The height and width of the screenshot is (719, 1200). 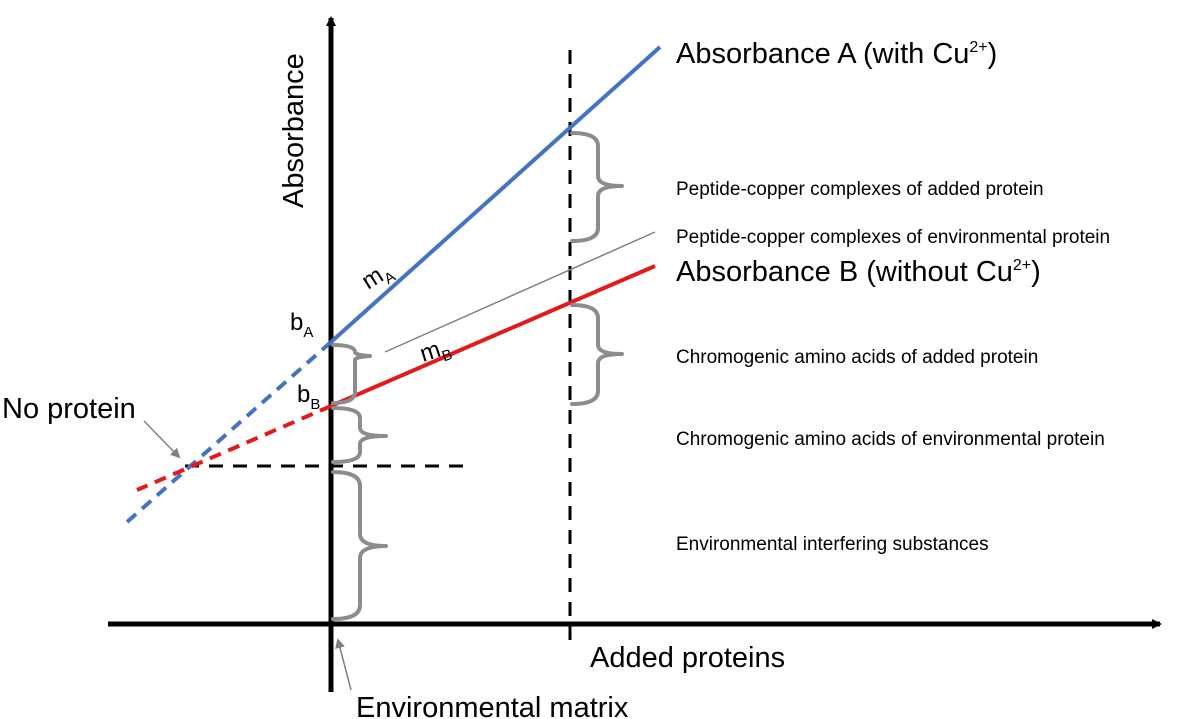 I want to click on environmental-protein-line, so click(x=520, y=292).